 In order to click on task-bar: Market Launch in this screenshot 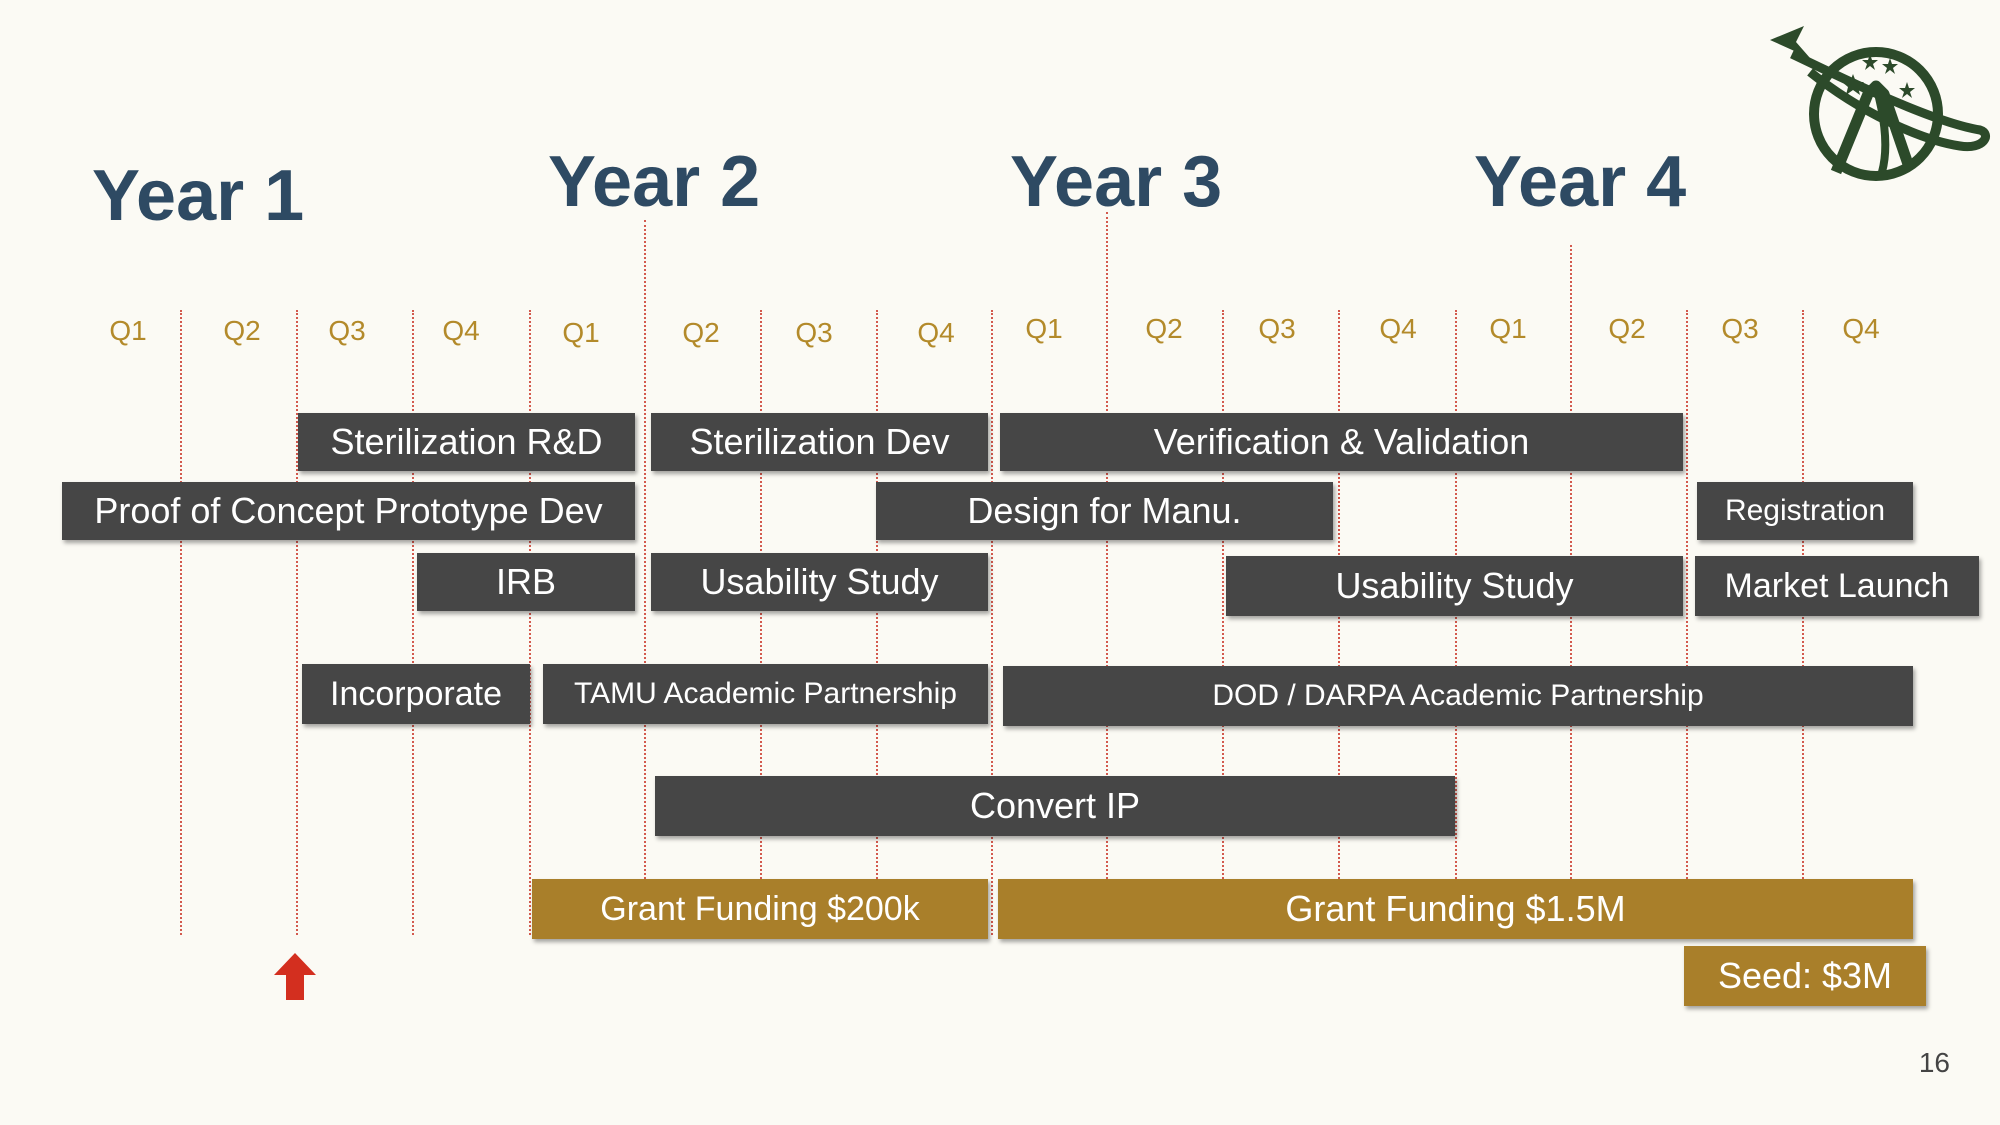, I will do `click(1837, 586)`.